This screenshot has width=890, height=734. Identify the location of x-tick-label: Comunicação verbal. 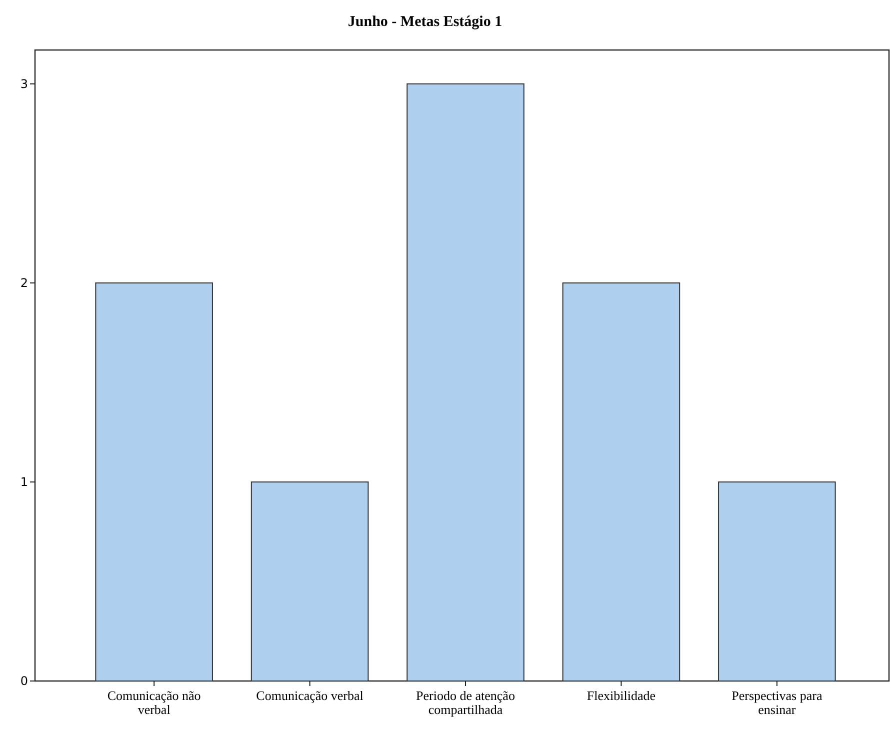
(310, 695).